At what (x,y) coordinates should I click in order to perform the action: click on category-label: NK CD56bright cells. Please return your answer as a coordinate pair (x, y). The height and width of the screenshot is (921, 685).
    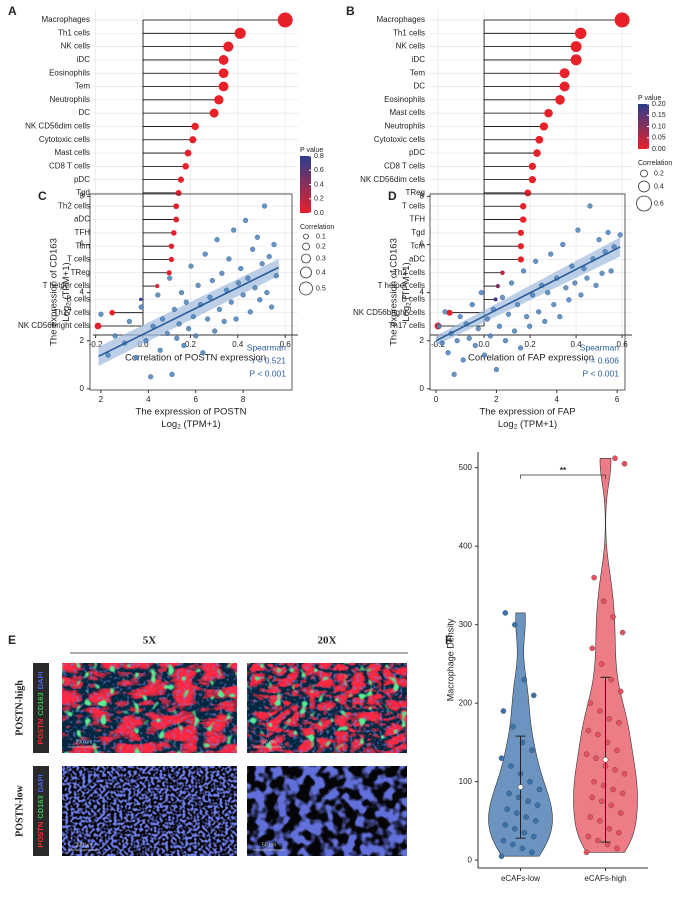
    Looking at the image, I should click on (54, 325).